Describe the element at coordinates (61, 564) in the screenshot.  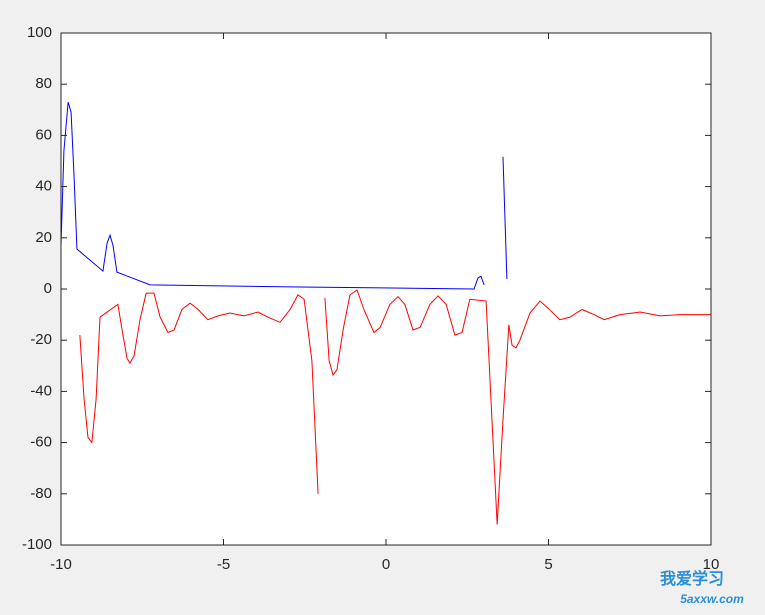
I see `x-tick-label: -10` at that location.